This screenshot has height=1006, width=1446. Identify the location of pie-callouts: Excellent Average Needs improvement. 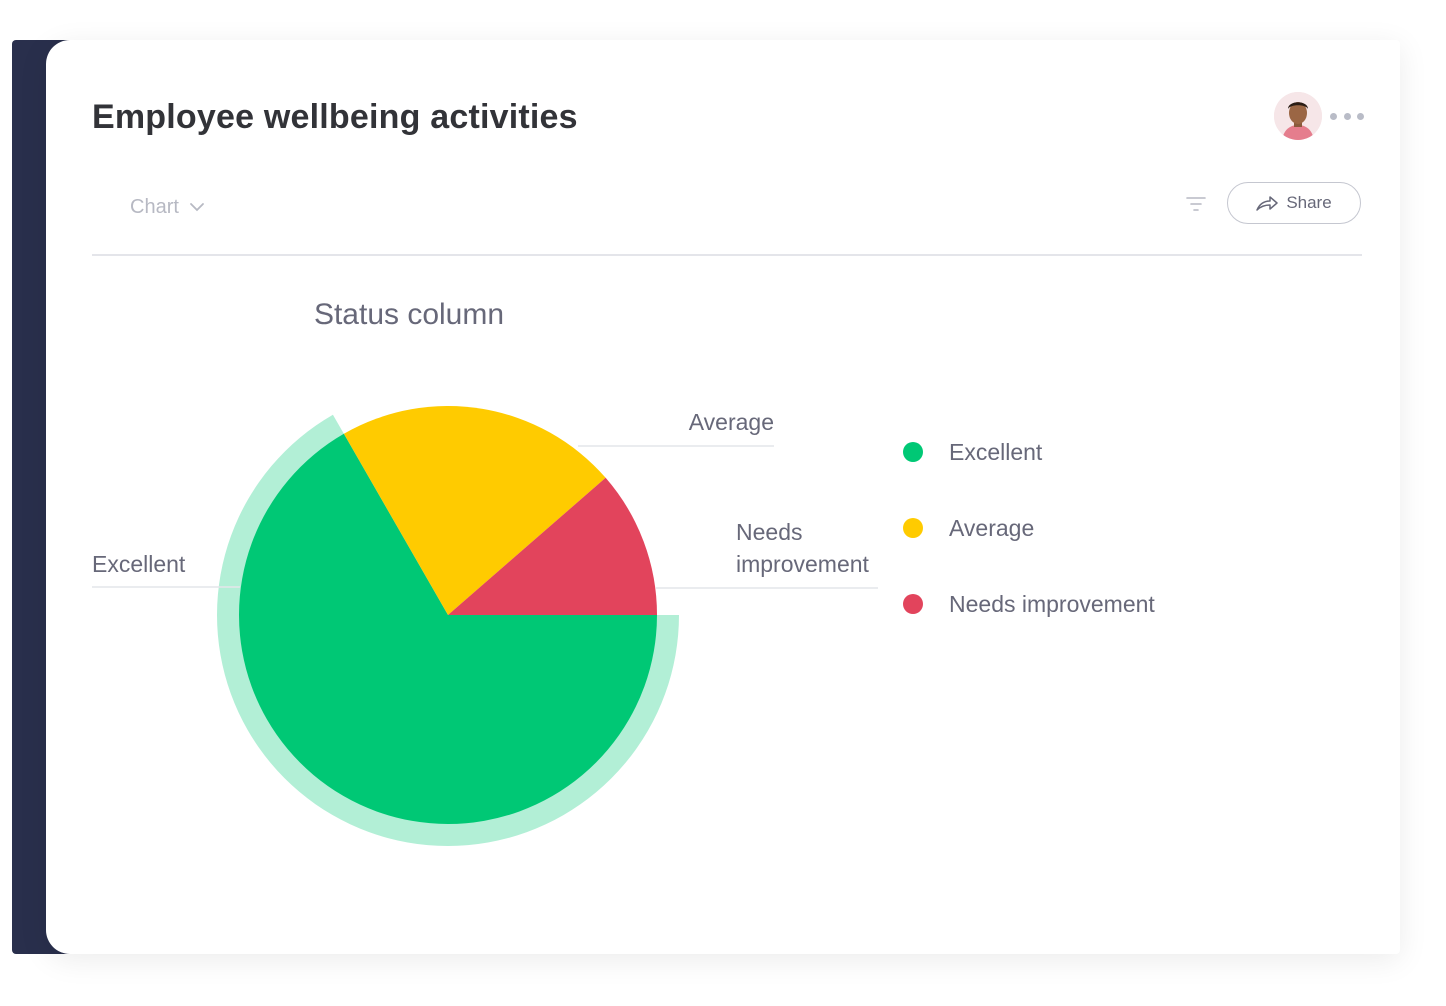
(485, 499).